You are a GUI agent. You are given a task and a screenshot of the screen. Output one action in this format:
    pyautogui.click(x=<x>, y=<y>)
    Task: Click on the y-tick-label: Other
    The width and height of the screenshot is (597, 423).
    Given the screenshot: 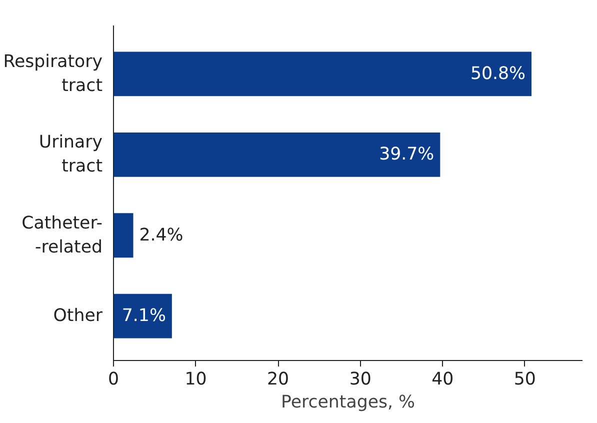 What is the action you would take?
    pyautogui.click(x=78, y=316)
    